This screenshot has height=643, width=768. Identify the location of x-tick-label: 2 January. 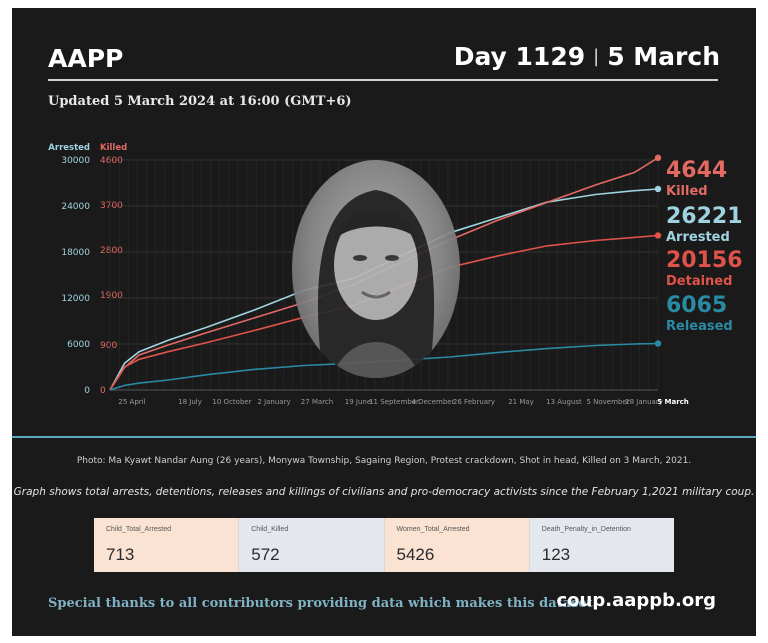
(273, 402).